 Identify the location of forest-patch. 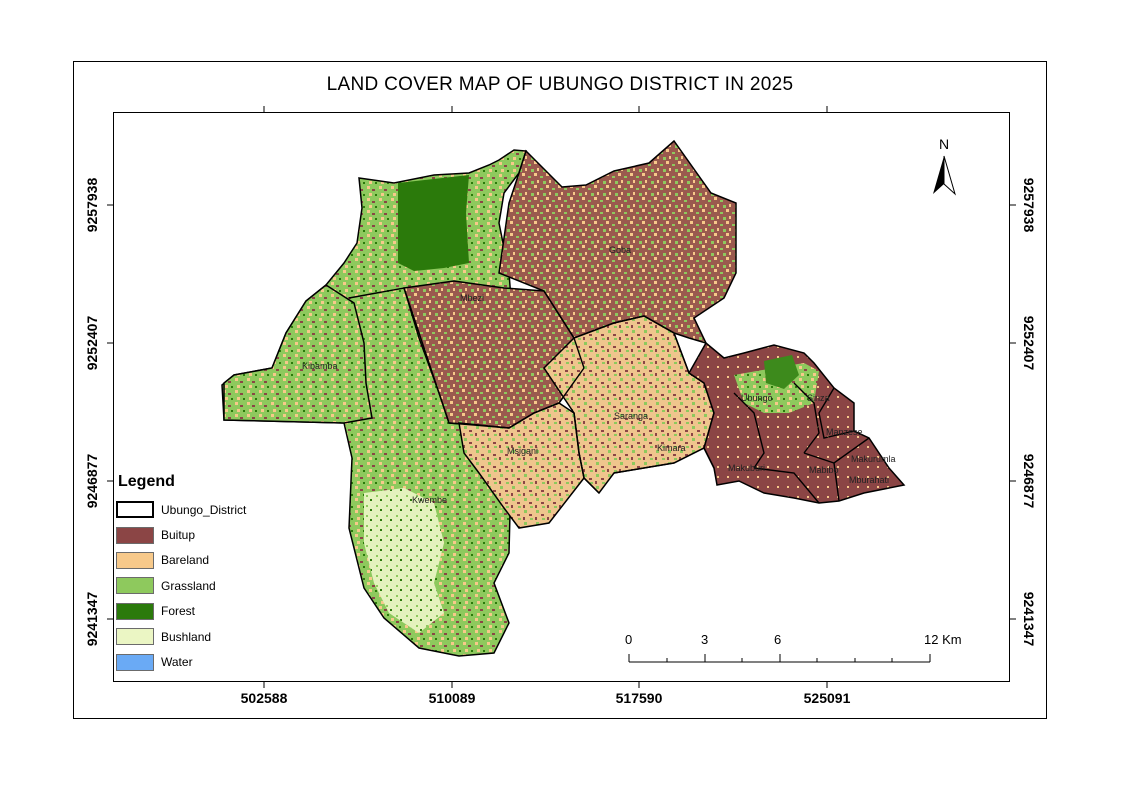
(433, 223).